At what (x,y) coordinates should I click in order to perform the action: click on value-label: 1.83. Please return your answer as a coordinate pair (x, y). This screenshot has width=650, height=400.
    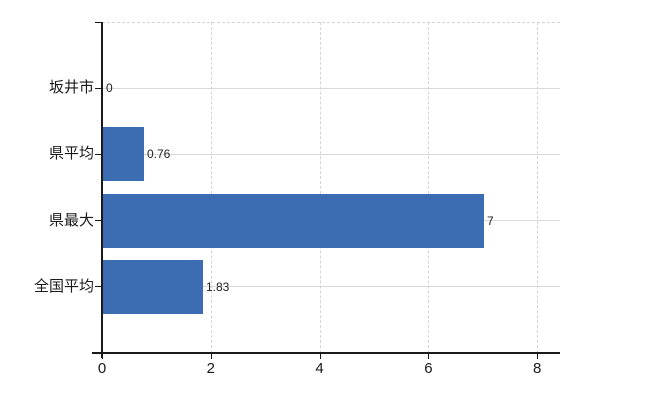
    Looking at the image, I should click on (218, 286).